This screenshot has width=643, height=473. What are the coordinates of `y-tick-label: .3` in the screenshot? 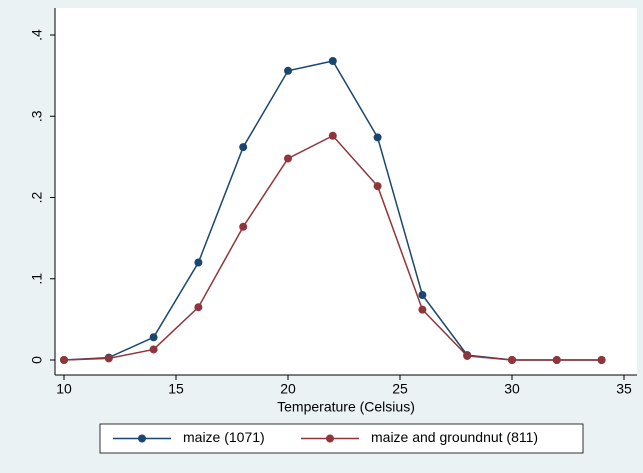 It's located at (37, 116).